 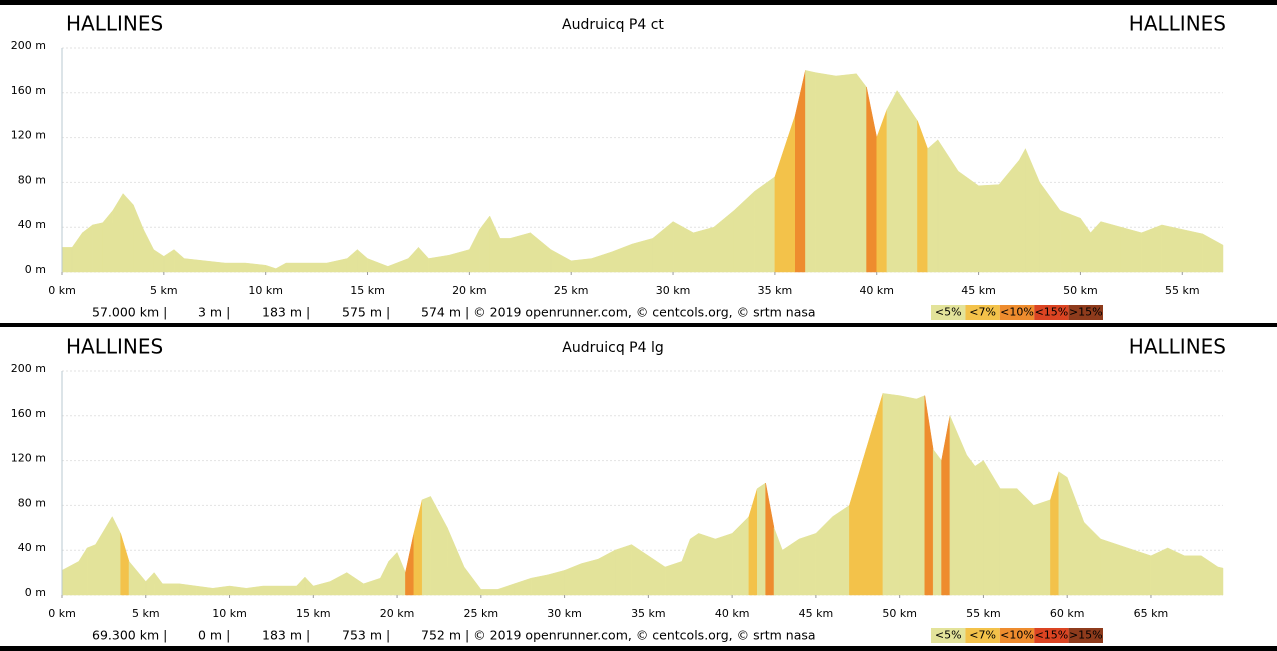 I want to click on legend-label: <5%, so click(x=948, y=312).